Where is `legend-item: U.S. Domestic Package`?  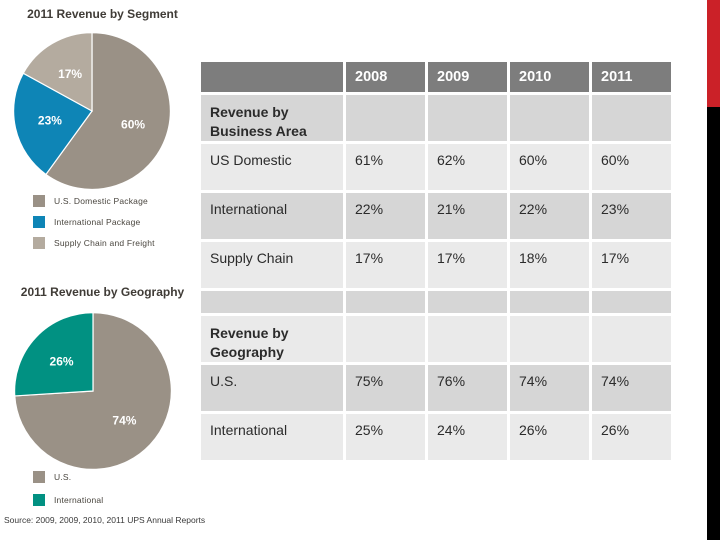
legend-item: U.S. Domestic Package is located at coordinates (94, 201).